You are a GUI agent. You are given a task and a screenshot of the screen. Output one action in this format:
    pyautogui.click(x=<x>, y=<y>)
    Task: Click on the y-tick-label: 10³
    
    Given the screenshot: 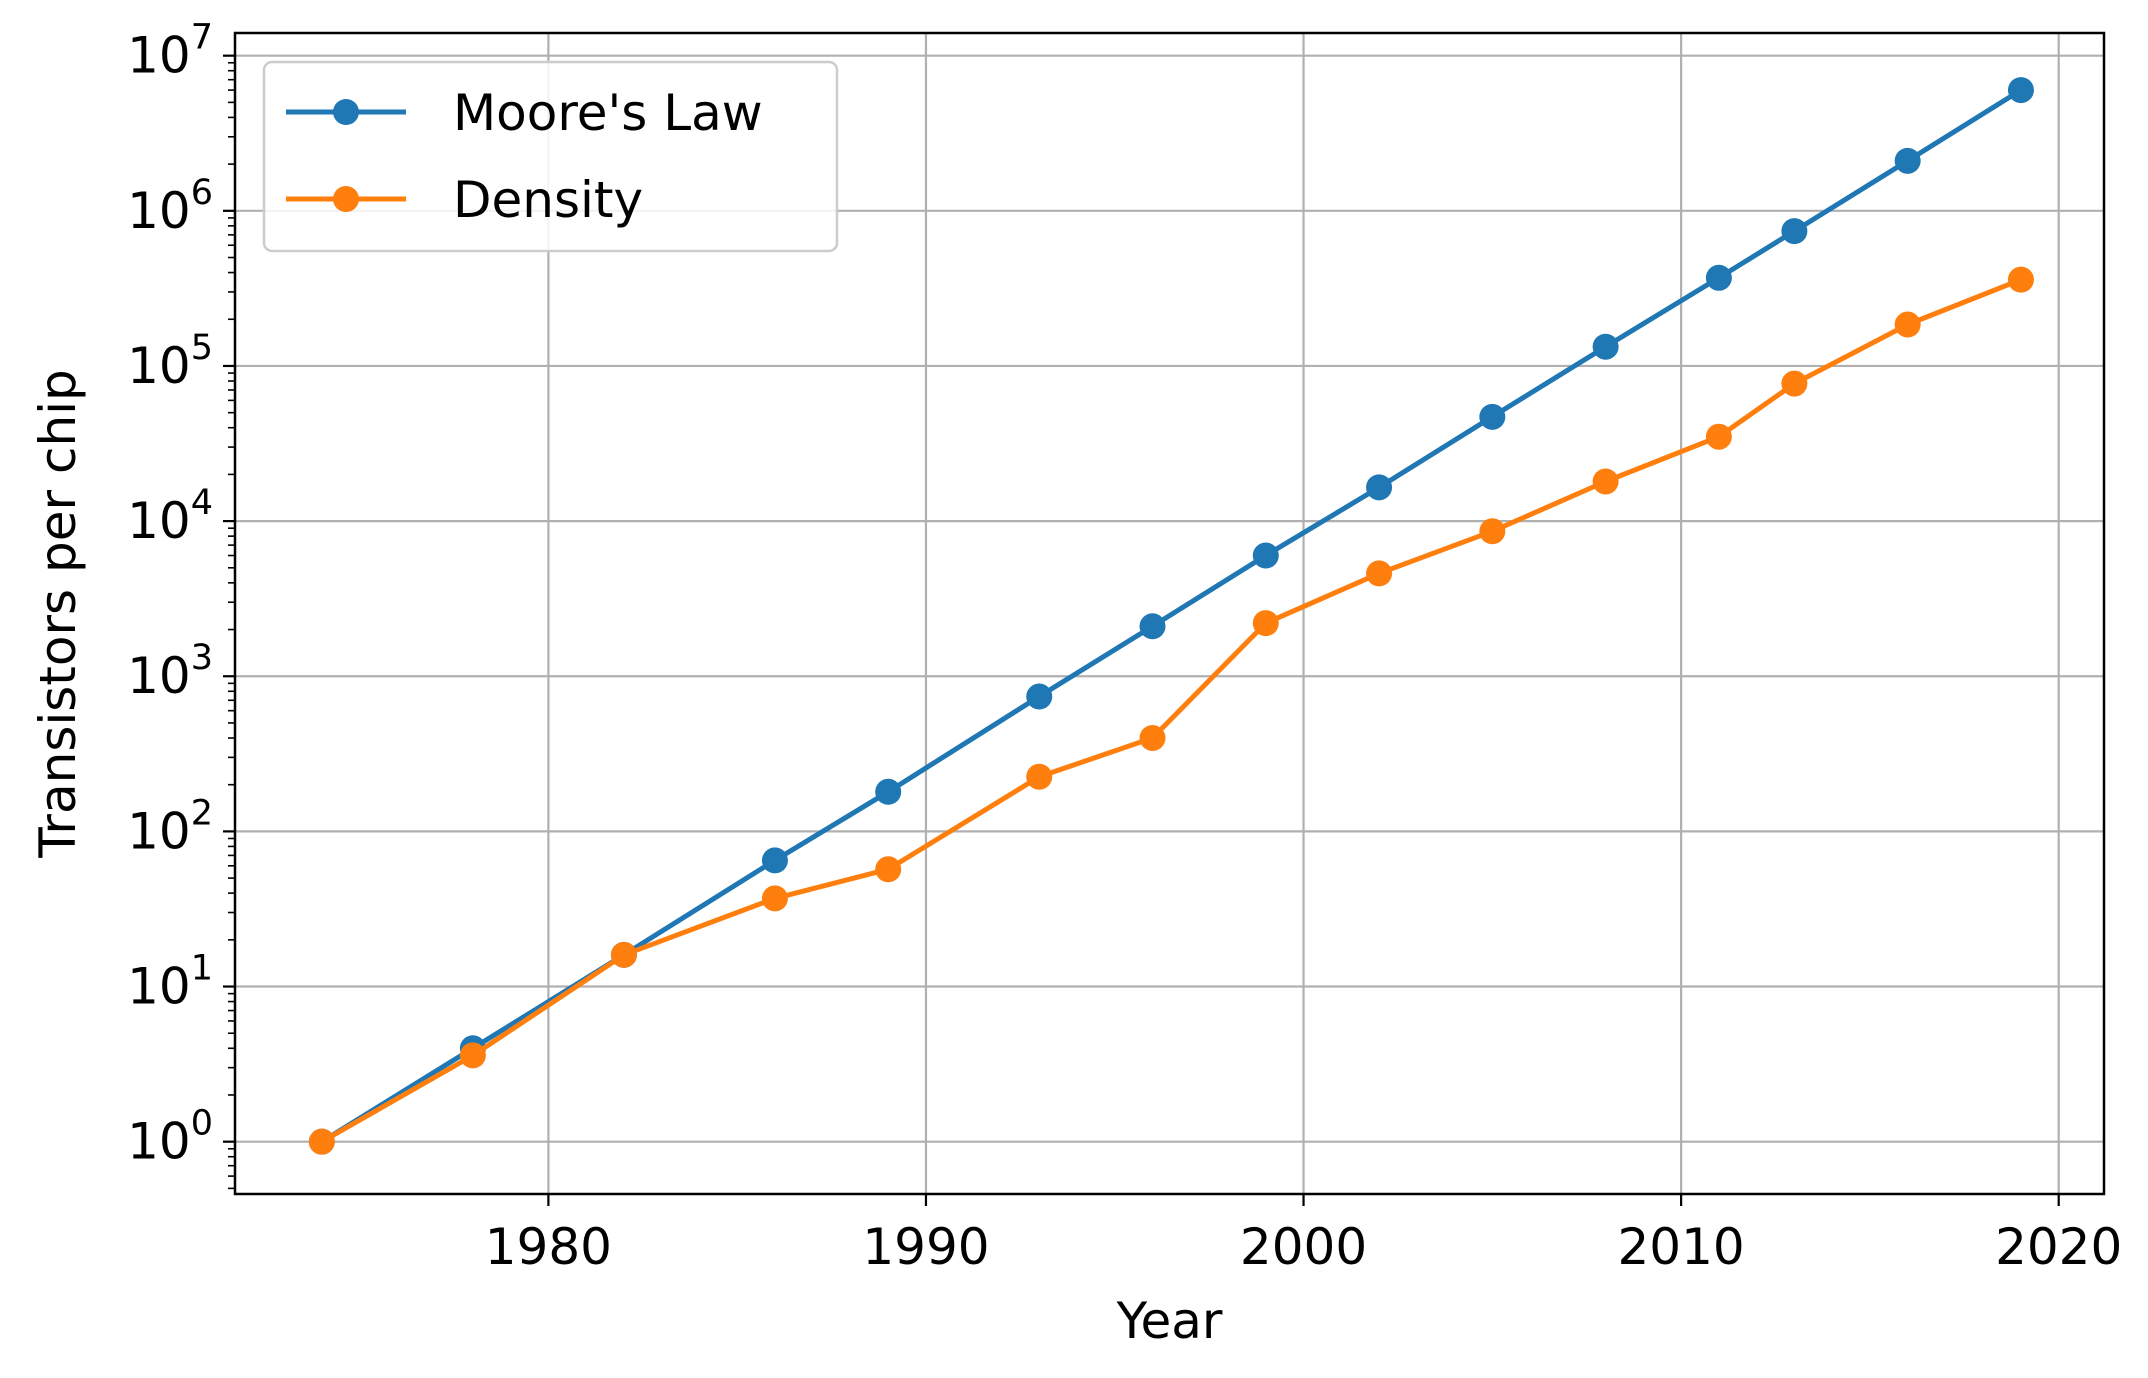 What is the action you would take?
    pyautogui.click(x=170, y=671)
    